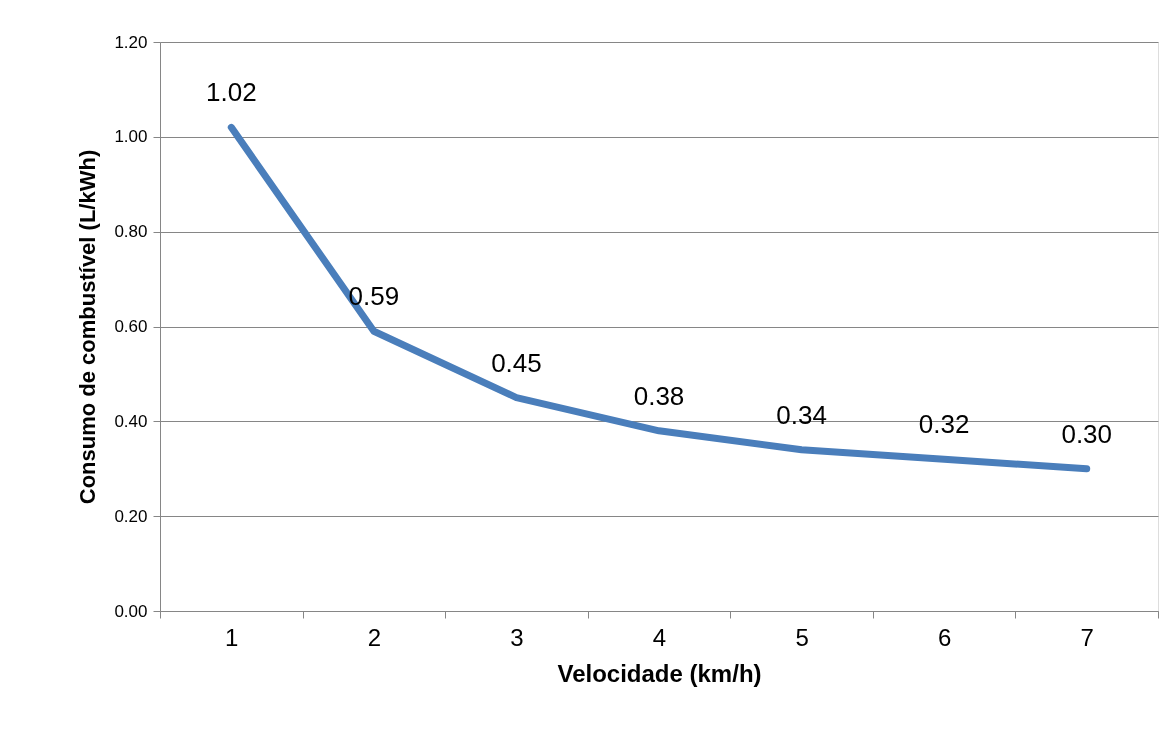 The image size is (1175, 740). What do you see at coordinates (131, 516) in the screenshot?
I see `y-tick-label: 0.20` at bounding box center [131, 516].